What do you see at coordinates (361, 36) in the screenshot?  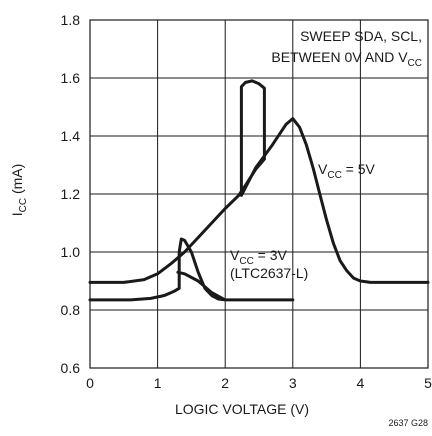 I see `sweep-annotation-line1: SWEEP SDA, SCL,` at bounding box center [361, 36].